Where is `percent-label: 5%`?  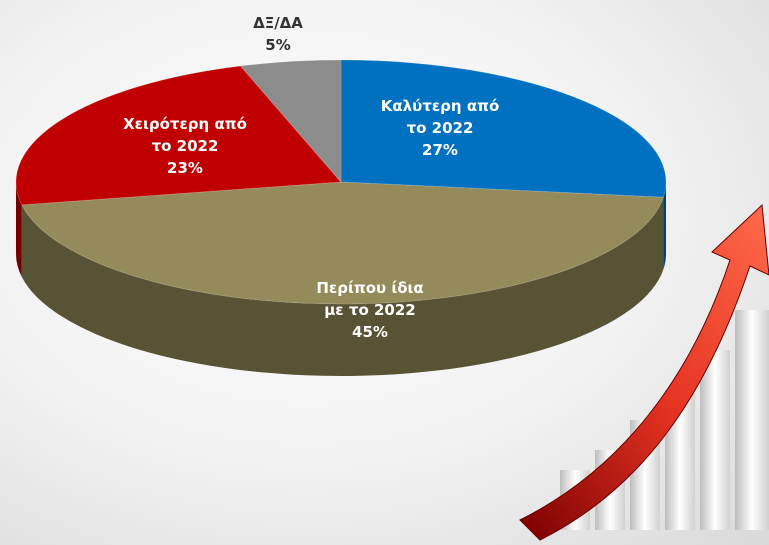 percent-label: 5% is located at coordinates (278, 45).